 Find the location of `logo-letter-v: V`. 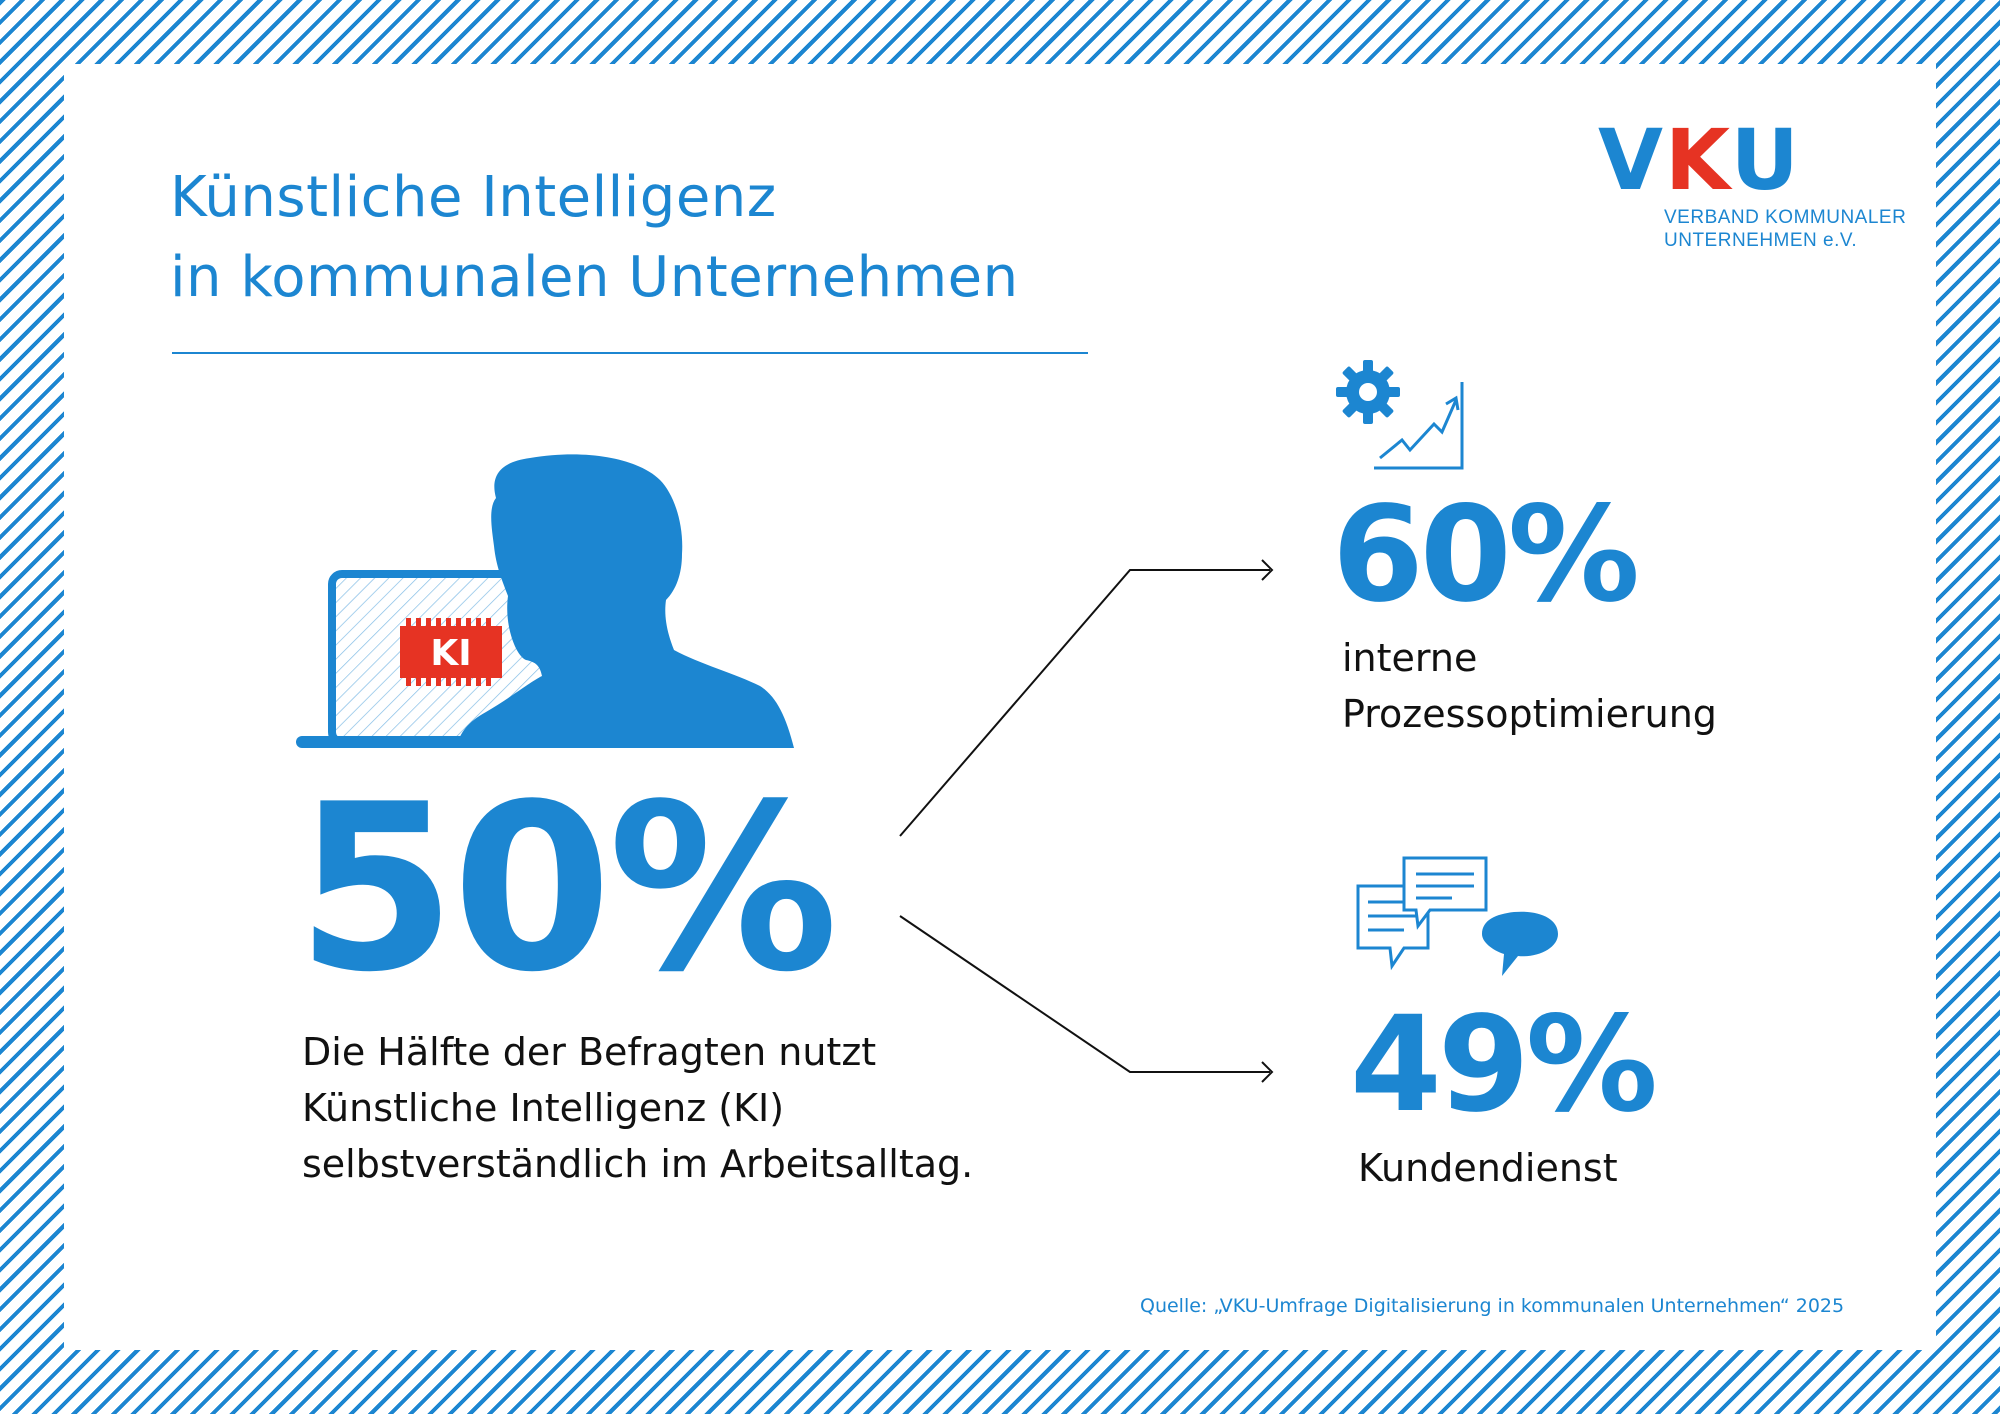

logo-letter-v: V is located at coordinates (1632, 160).